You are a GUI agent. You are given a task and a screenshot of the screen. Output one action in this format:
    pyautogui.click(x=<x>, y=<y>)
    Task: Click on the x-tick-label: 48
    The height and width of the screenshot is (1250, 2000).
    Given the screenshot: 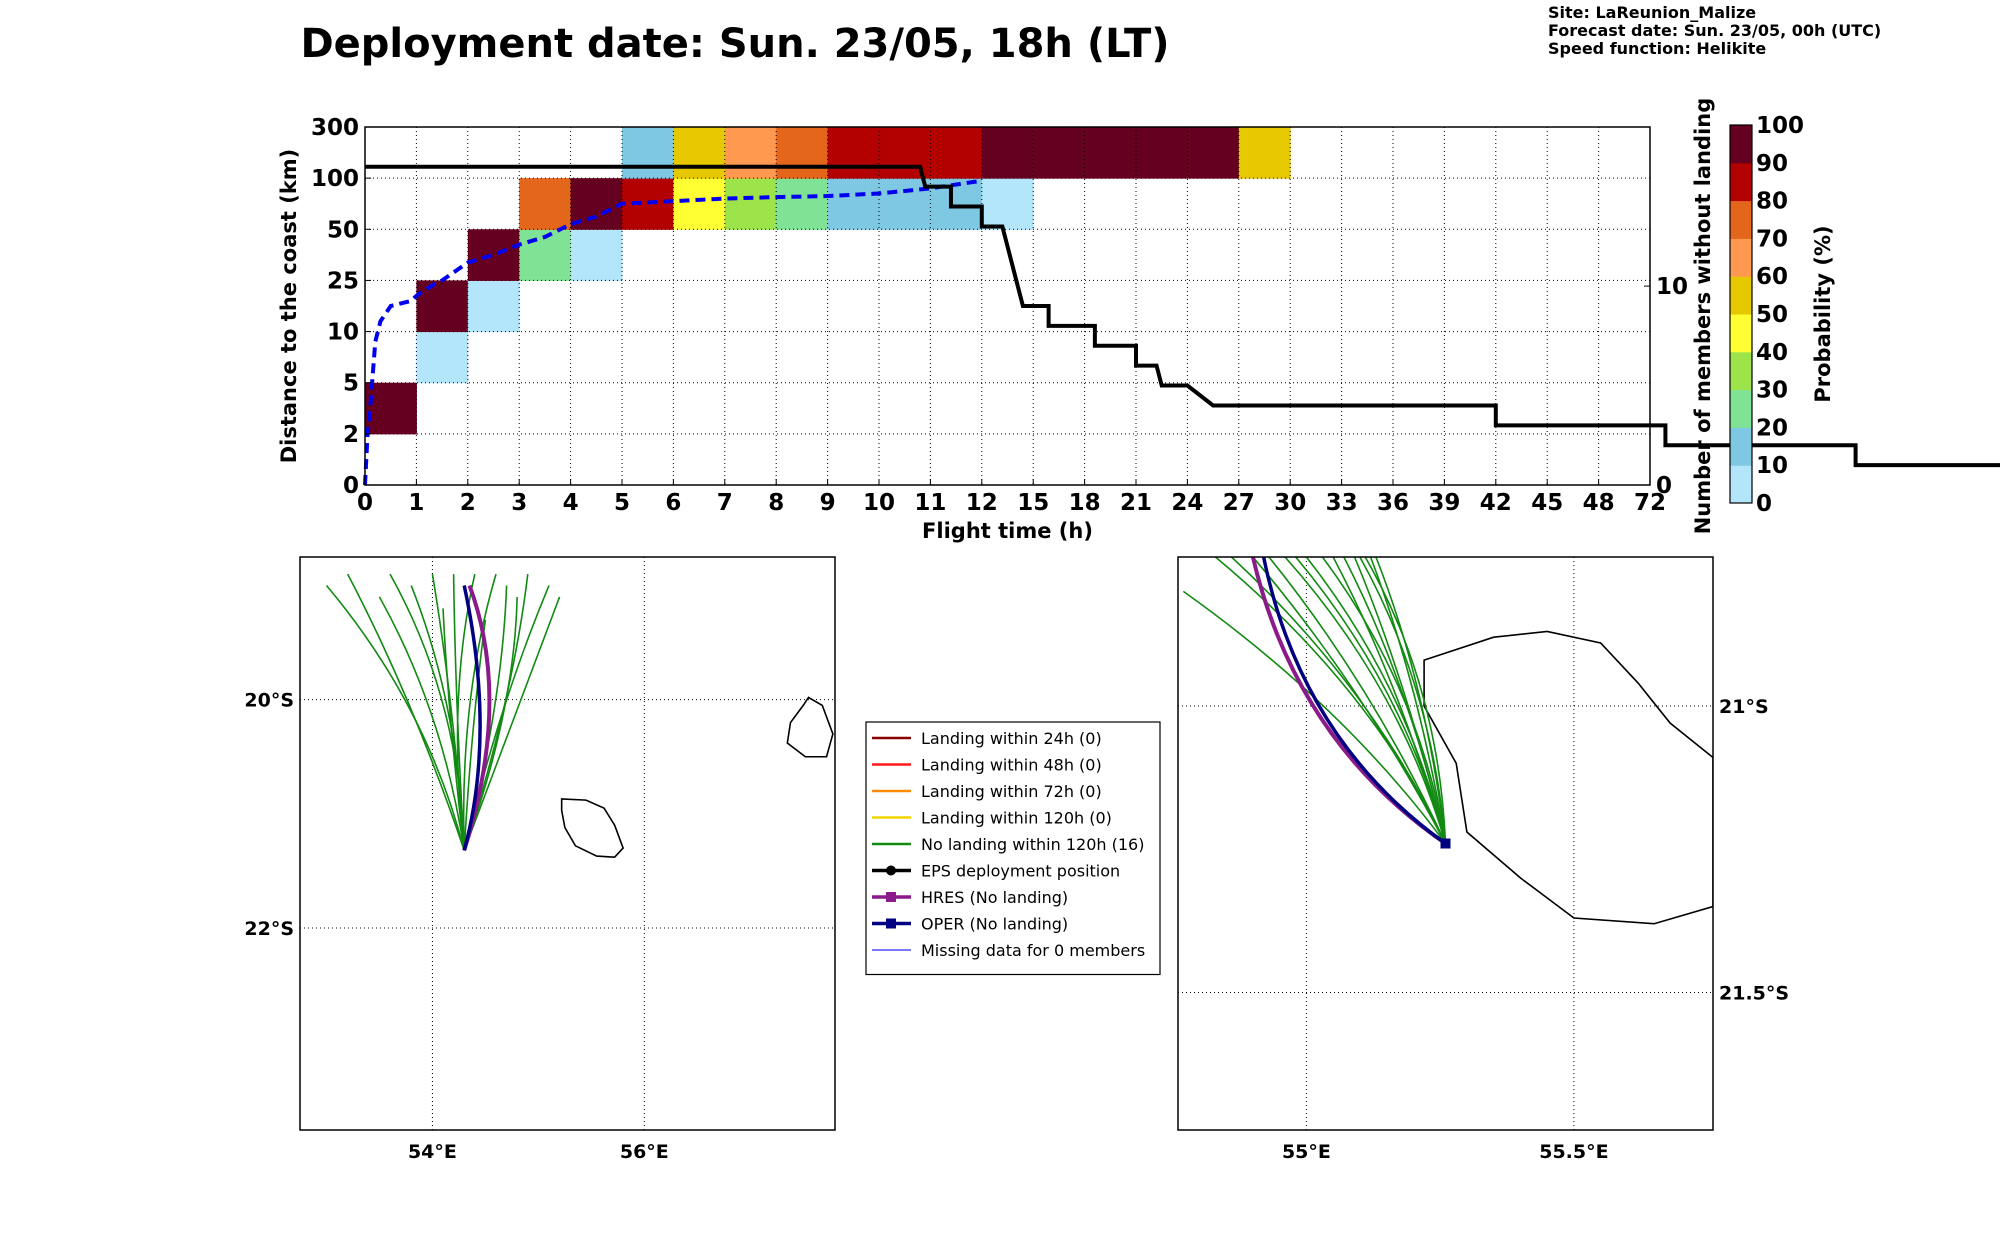 What is the action you would take?
    pyautogui.click(x=1599, y=503)
    